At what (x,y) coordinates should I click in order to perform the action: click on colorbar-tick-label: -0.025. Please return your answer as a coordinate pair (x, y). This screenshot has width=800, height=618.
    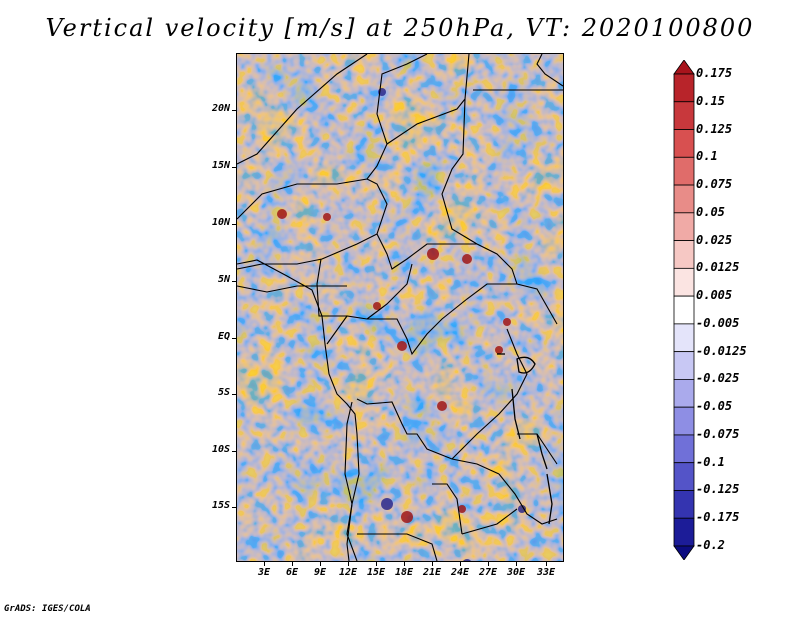
    Looking at the image, I should click on (718, 378).